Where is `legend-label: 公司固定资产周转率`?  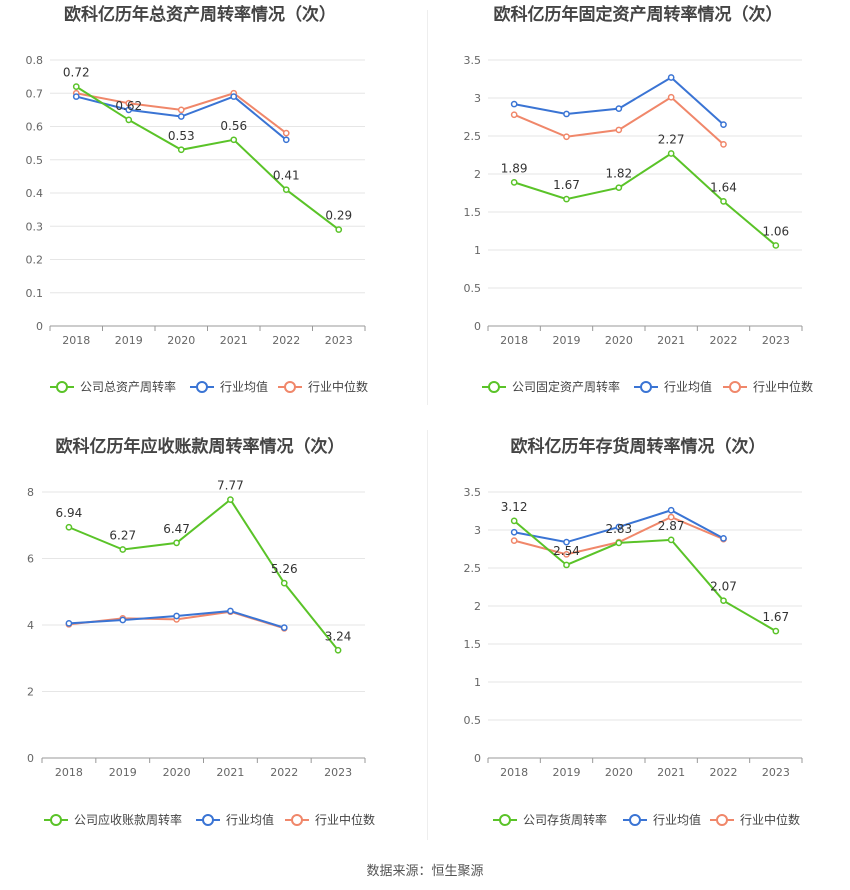
legend-label: 公司固定资产周转率 is located at coordinates (566, 386).